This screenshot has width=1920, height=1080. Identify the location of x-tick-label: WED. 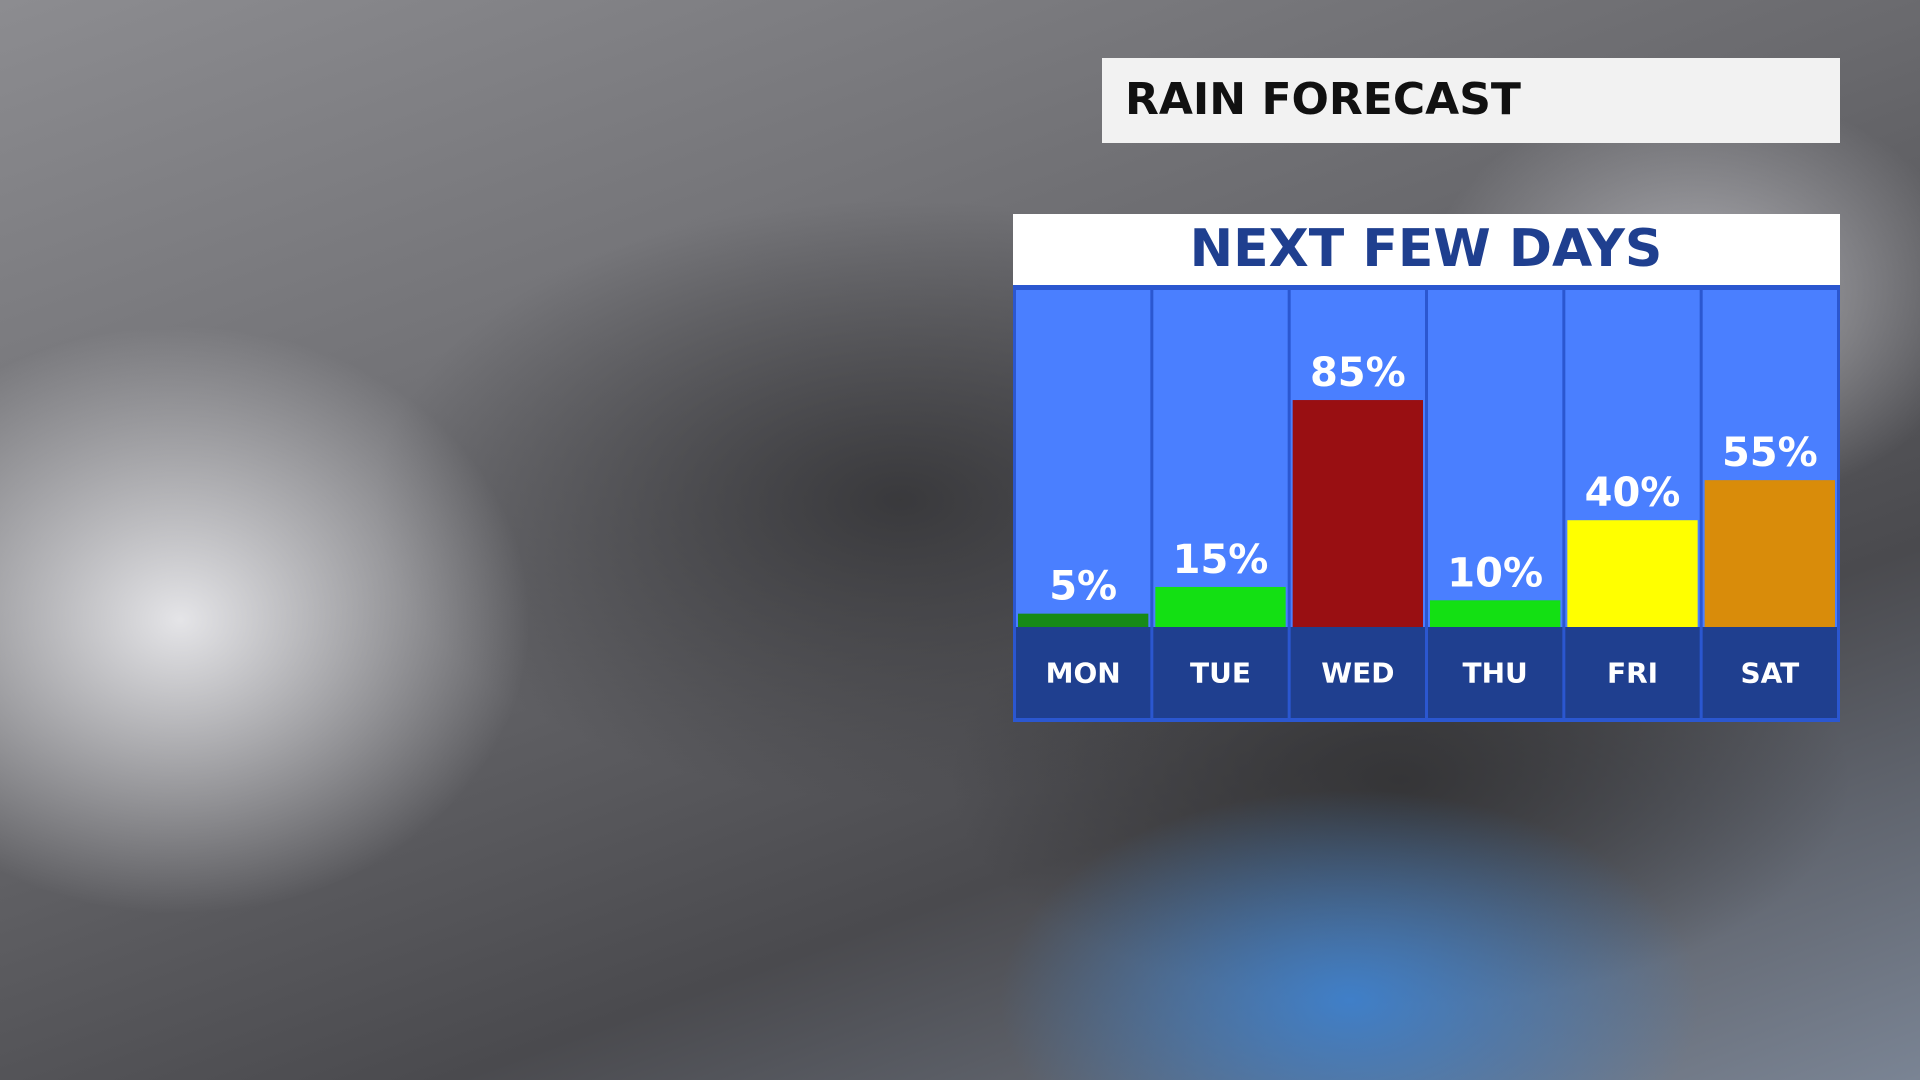
(1357, 673).